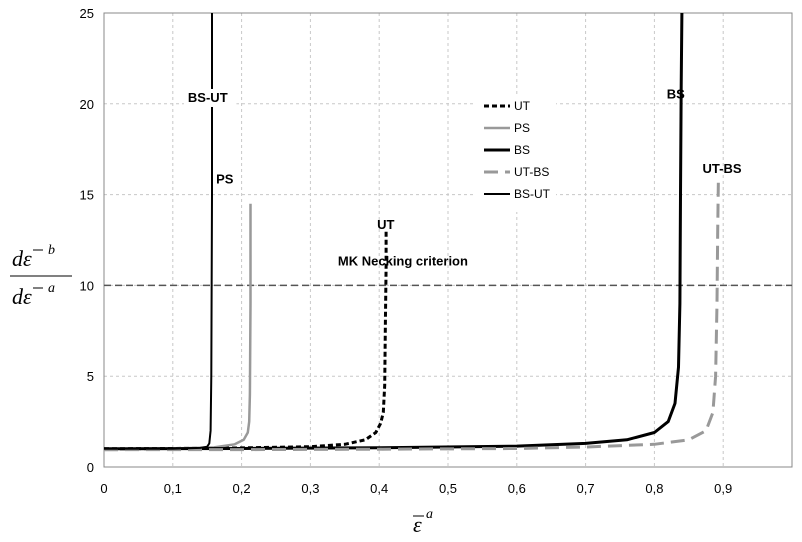  I want to click on x-tick-label: 0,6, so click(517, 488).